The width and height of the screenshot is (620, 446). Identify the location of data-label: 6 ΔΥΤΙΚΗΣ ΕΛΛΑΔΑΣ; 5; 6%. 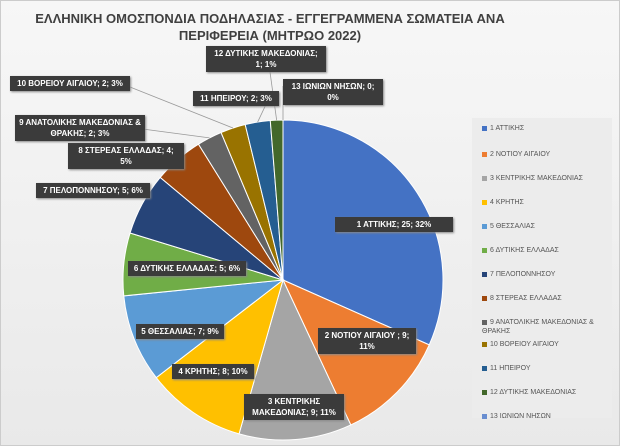
(187, 268).